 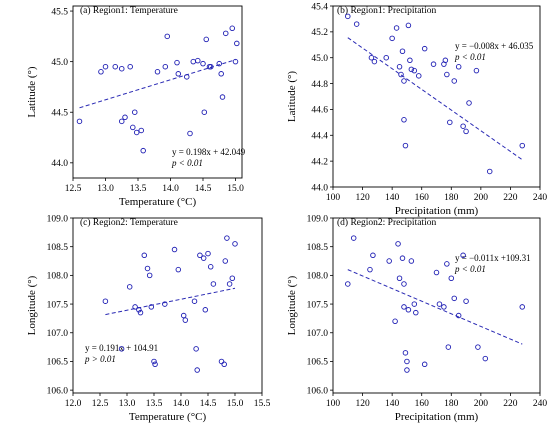 I want to click on panel-d-xtick-label: 240, so click(x=540, y=404).